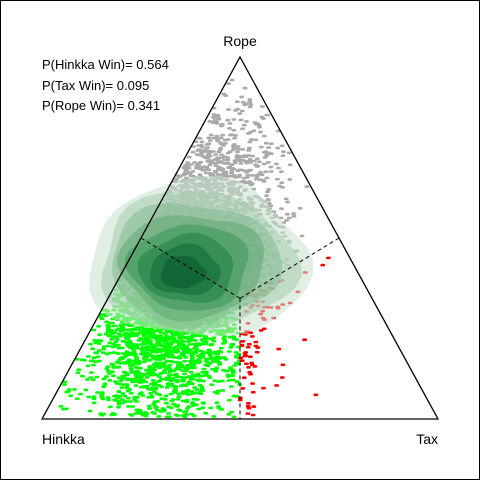  What do you see at coordinates (427, 439) in the screenshot?
I see `vertex-label-tax: Tax` at bounding box center [427, 439].